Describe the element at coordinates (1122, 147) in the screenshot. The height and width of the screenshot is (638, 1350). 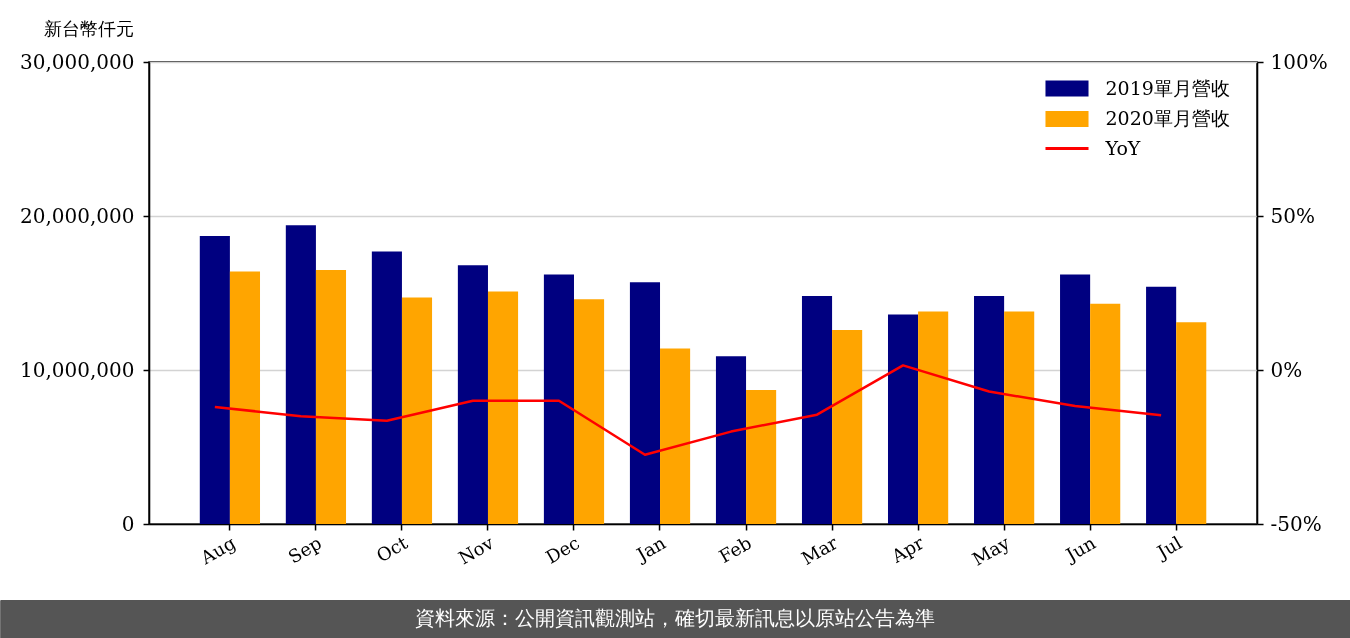
I see `legend-label: YoY` at that location.